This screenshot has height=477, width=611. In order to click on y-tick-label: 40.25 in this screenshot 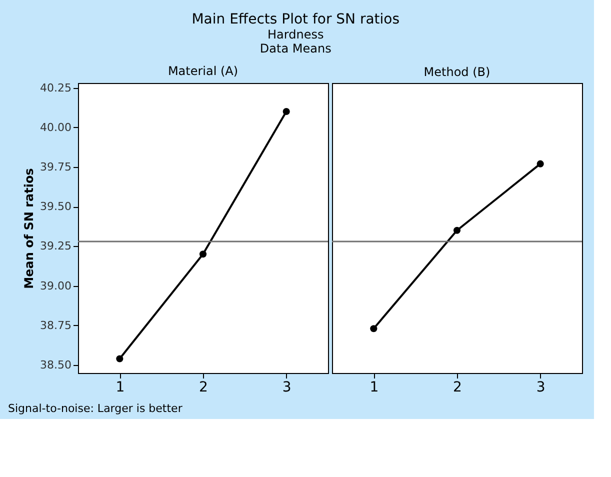, I will do `click(56, 87)`.